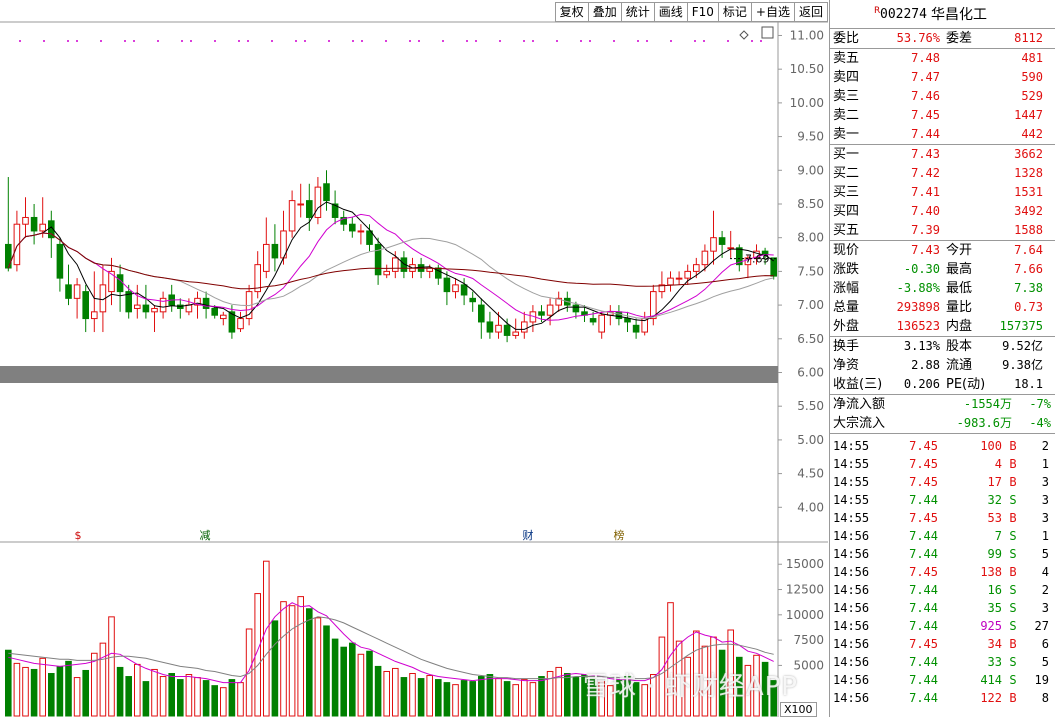 This screenshot has height=717, width=1055. Describe the element at coordinates (903, 14) in the screenshot. I see `stock-code: 002274` at that location.